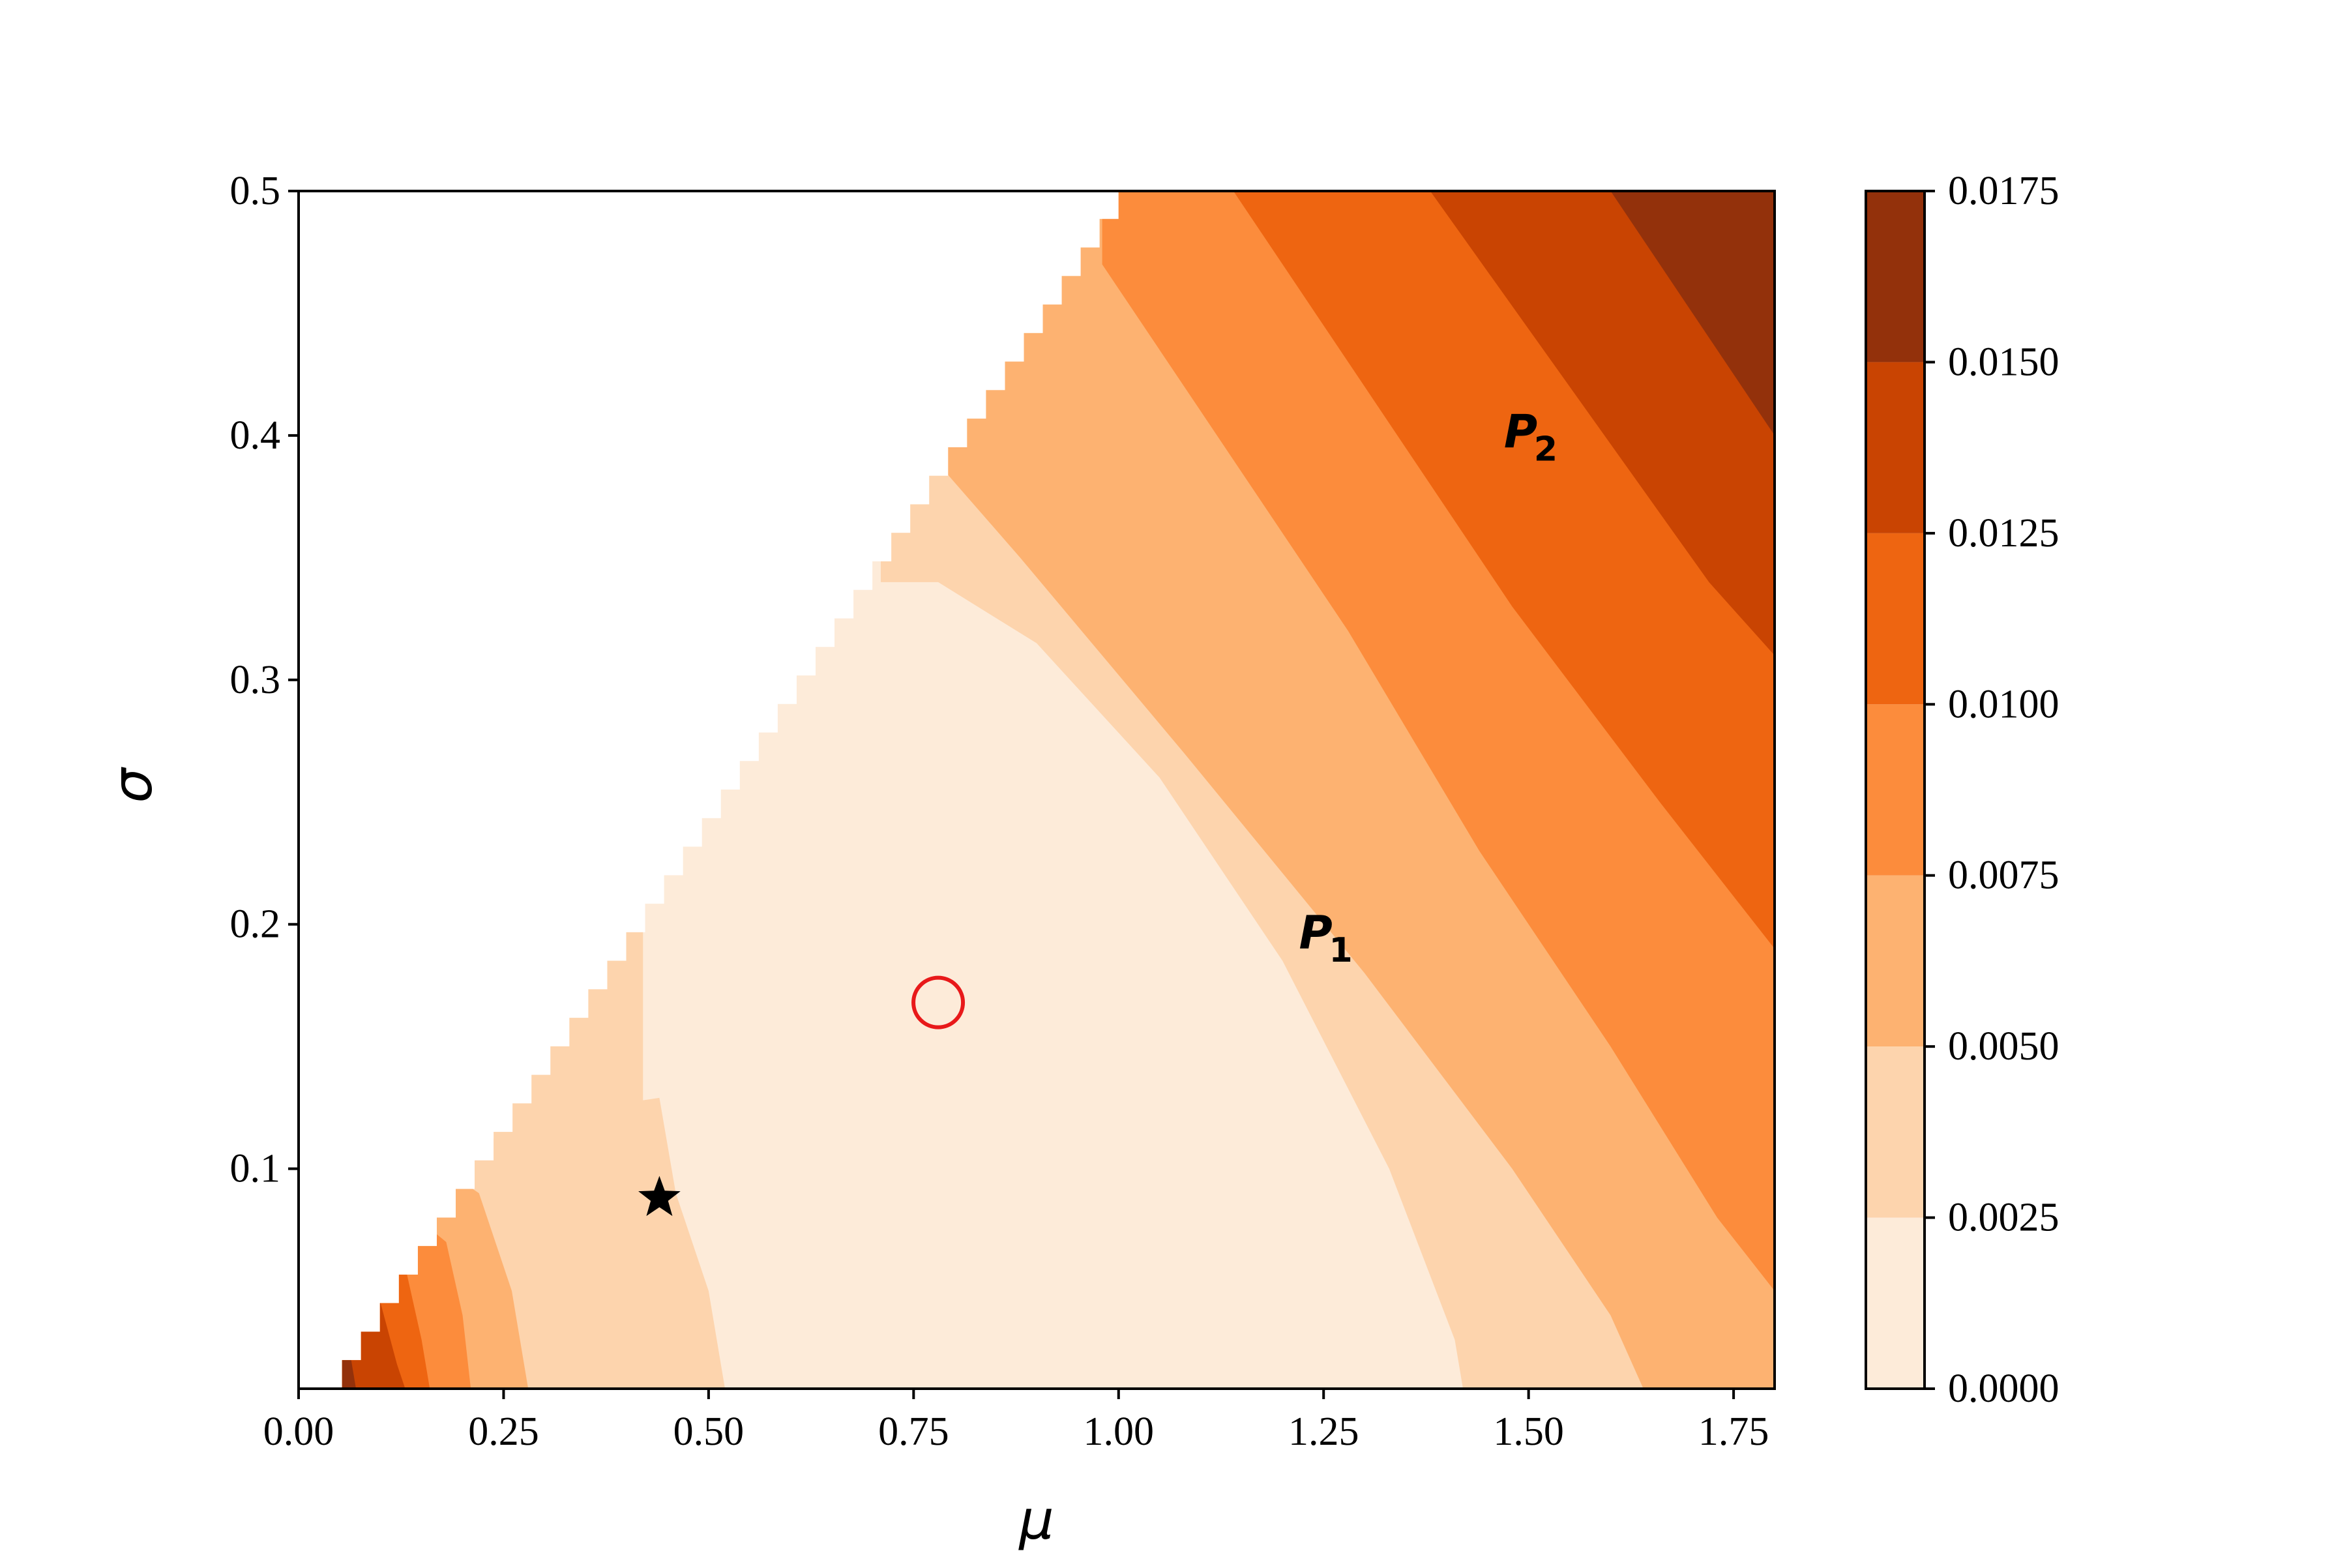  Describe the element at coordinates (1036, 1520) in the screenshot. I see `x-axis-label: μ` at that location.